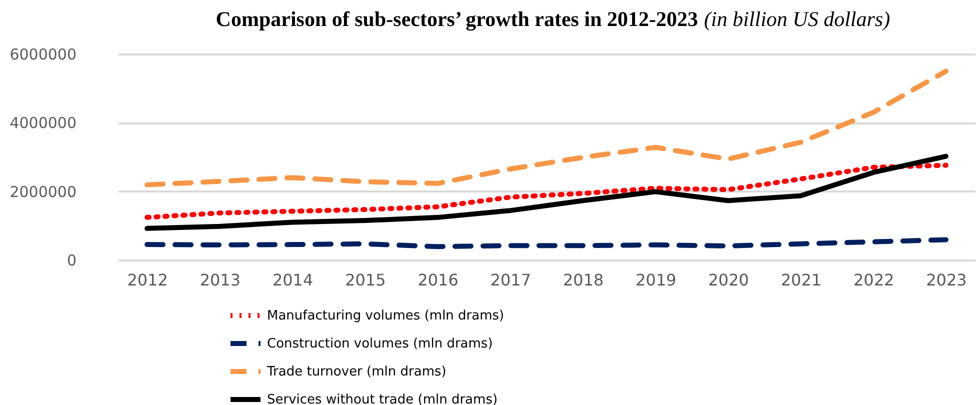  I want to click on x-tick-label: 2018, so click(583, 280).